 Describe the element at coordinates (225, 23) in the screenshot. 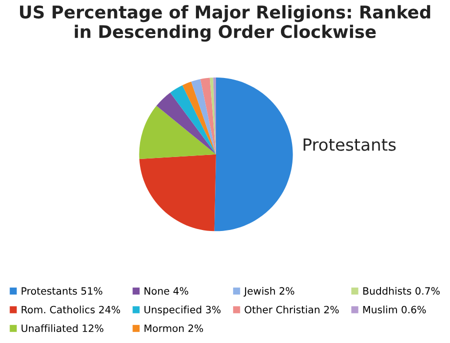

I see `chart-title: US Percentage of Major Religions: Ranked in Descending Order Clockwise` at that location.